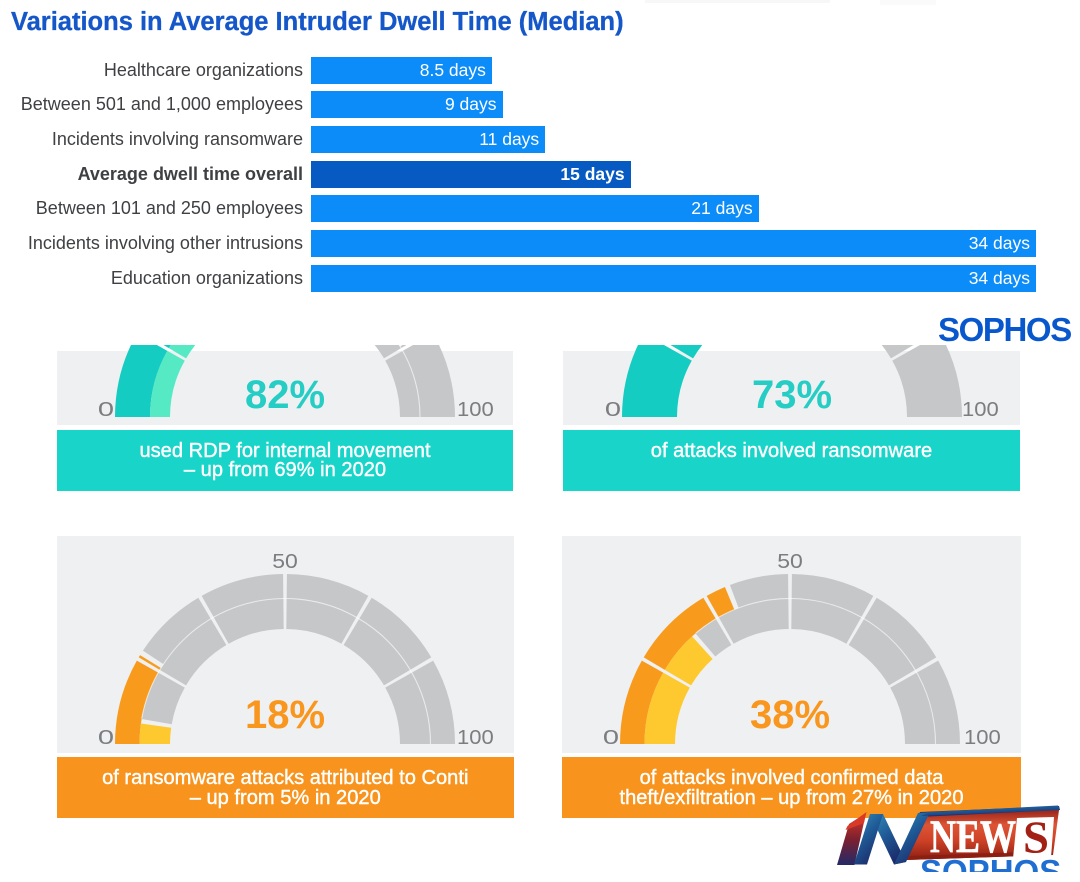 The image size is (1080, 882). Describe the element at coordinates (973, 837) in the screenshot. I see `svg-text: NEW` at that location.